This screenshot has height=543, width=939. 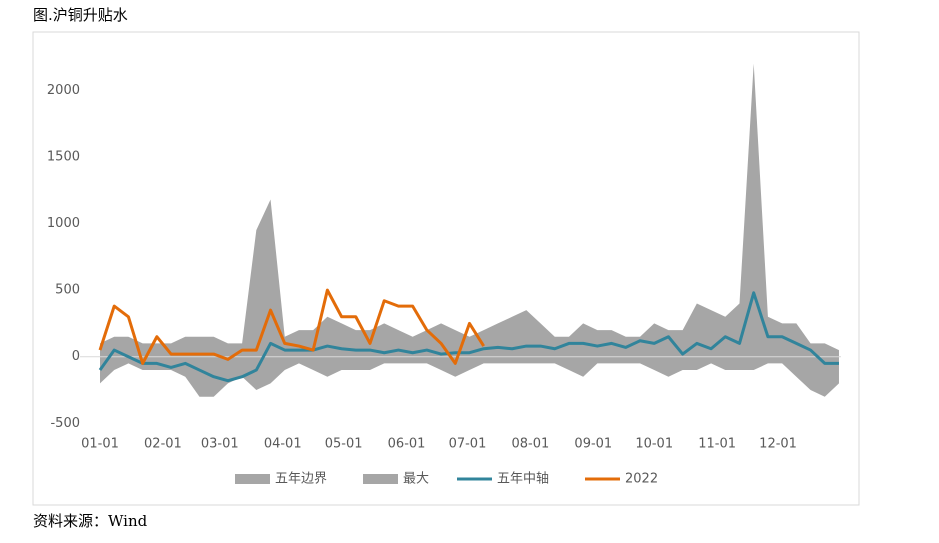 I want to click on x-tick-label: 11-01, so click(x=717, y=444).